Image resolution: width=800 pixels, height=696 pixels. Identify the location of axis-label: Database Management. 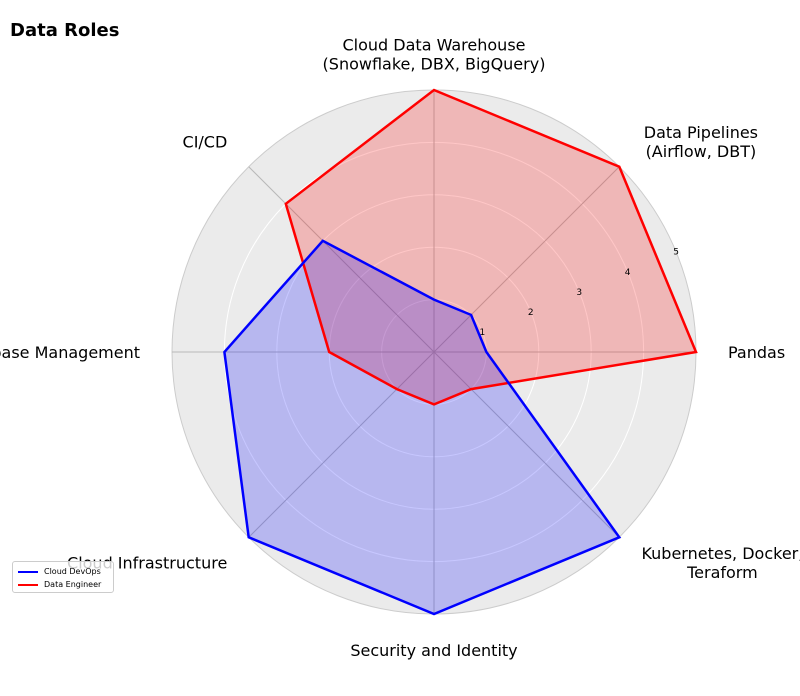
(70, 352).